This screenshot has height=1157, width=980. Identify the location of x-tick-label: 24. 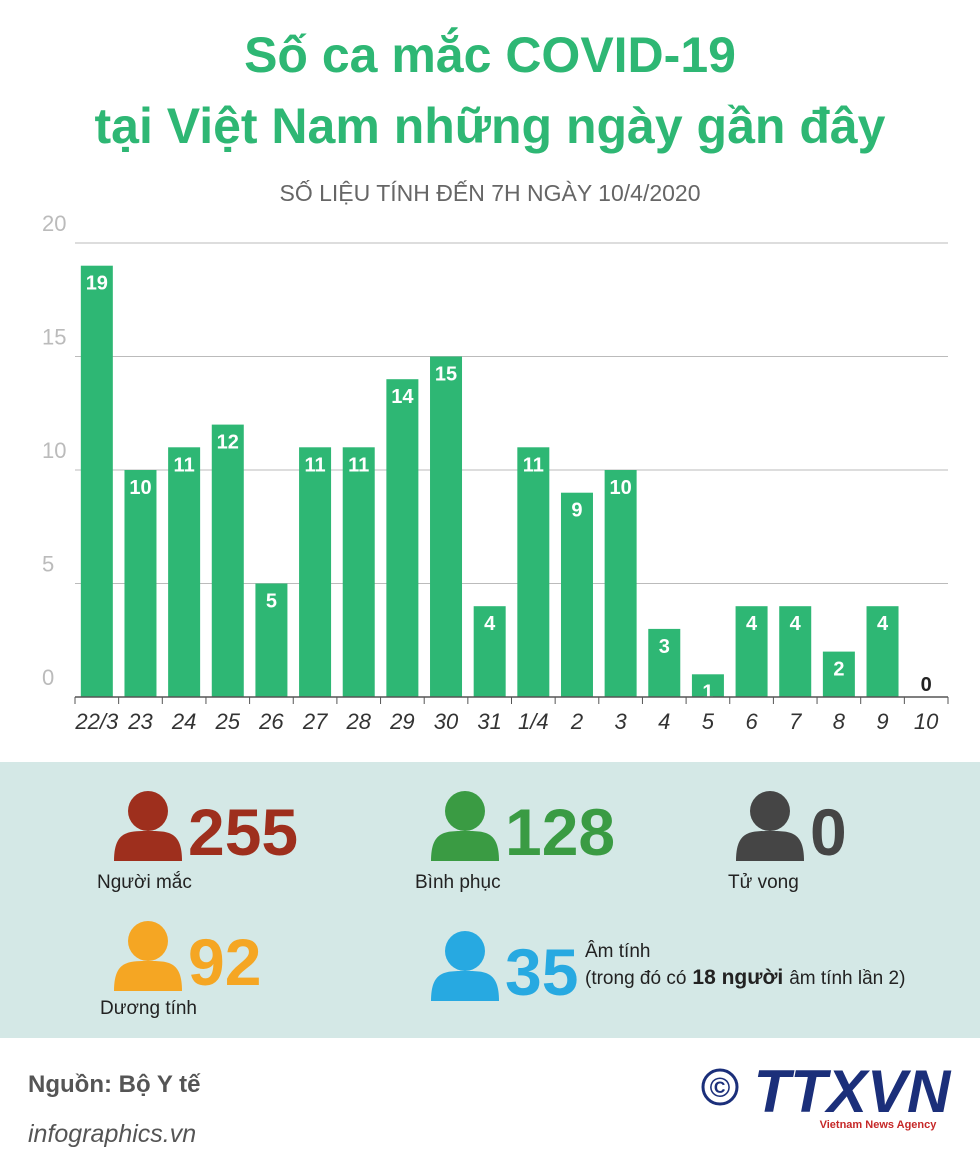
(183, 721).